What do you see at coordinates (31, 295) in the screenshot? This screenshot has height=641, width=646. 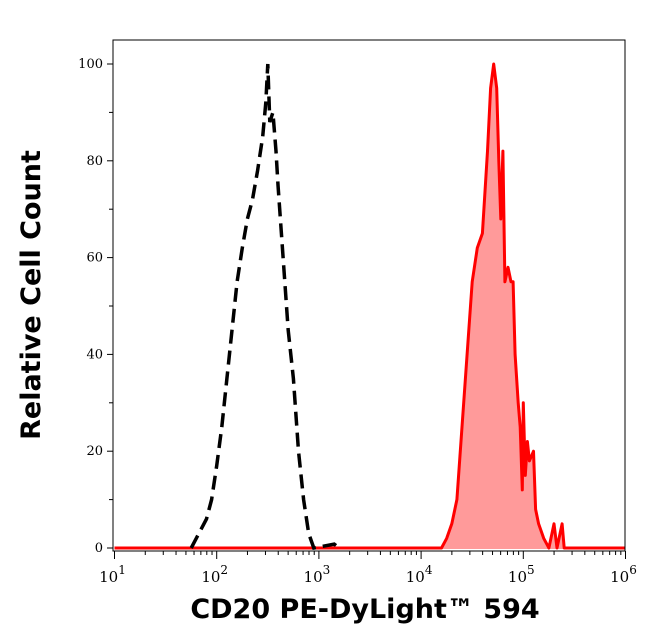 I see `y-axis-title: Relative Cell Count` at bounding box center [31, 295].